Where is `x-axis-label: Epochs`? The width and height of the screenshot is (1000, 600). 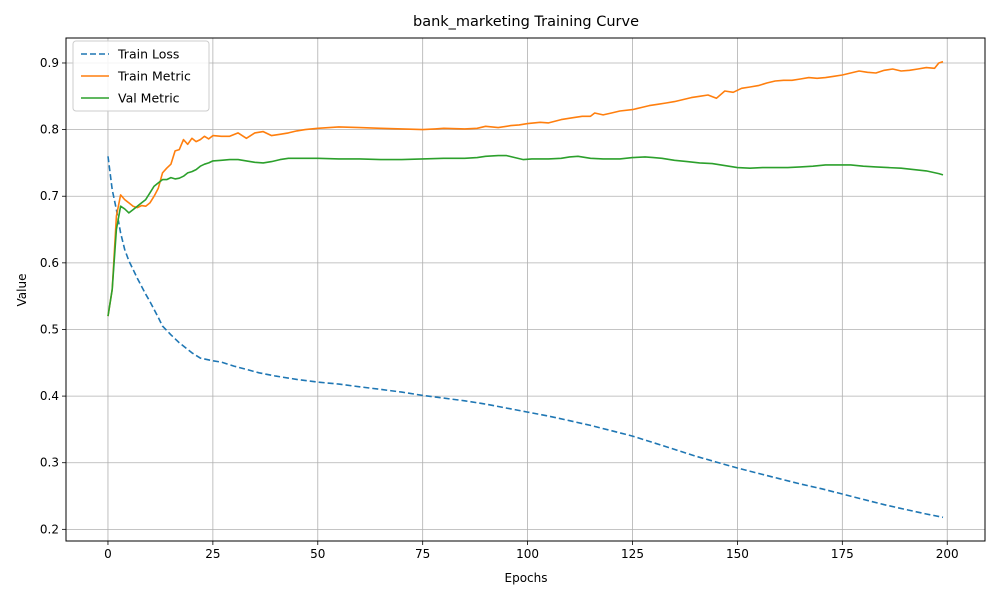
x-axis-label: Epochs is located at coordinates (526, 578).